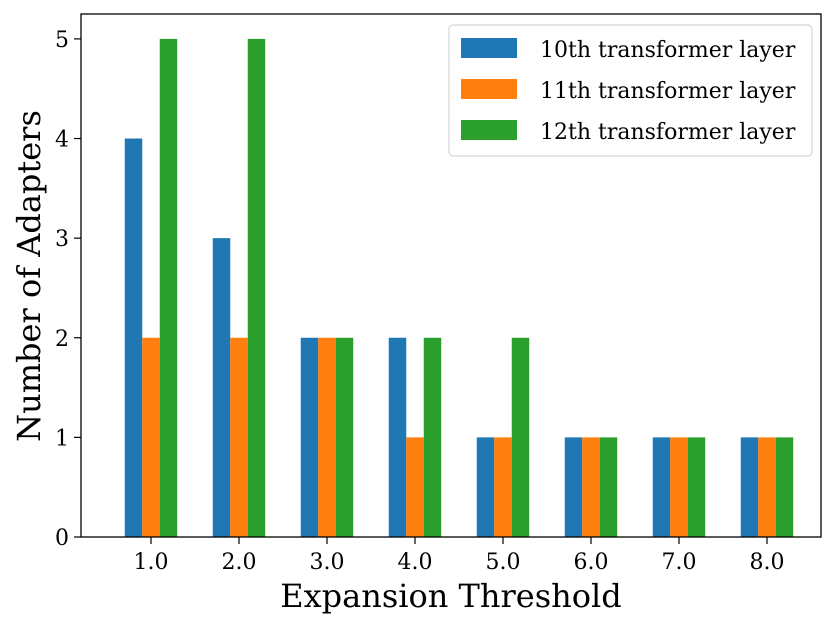 The height and width of the screenshot is (629, 831). Describe the element at coordinates (668, 132) in the screenshot. I see `legend-label-12th-layer: 12th transformer layer` at that location.